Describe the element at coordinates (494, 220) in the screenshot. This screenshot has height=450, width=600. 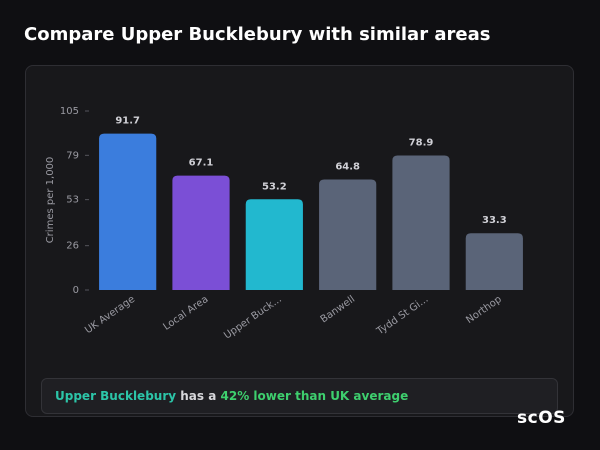
I see `value-label: 33.3` at that location.